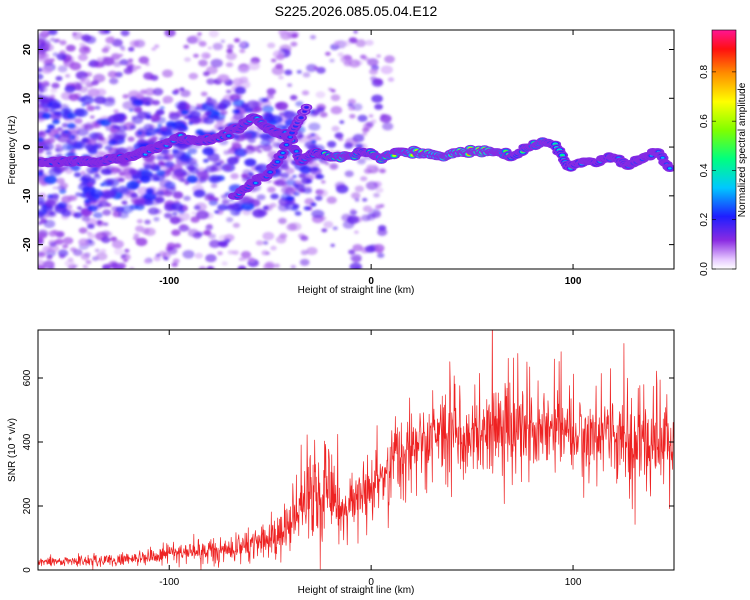 The width and height of the screenshot is (750, 600). Describe the element at coordinates (27, 441) in the screenshot. I see `y-tick-label: 400` at that location.